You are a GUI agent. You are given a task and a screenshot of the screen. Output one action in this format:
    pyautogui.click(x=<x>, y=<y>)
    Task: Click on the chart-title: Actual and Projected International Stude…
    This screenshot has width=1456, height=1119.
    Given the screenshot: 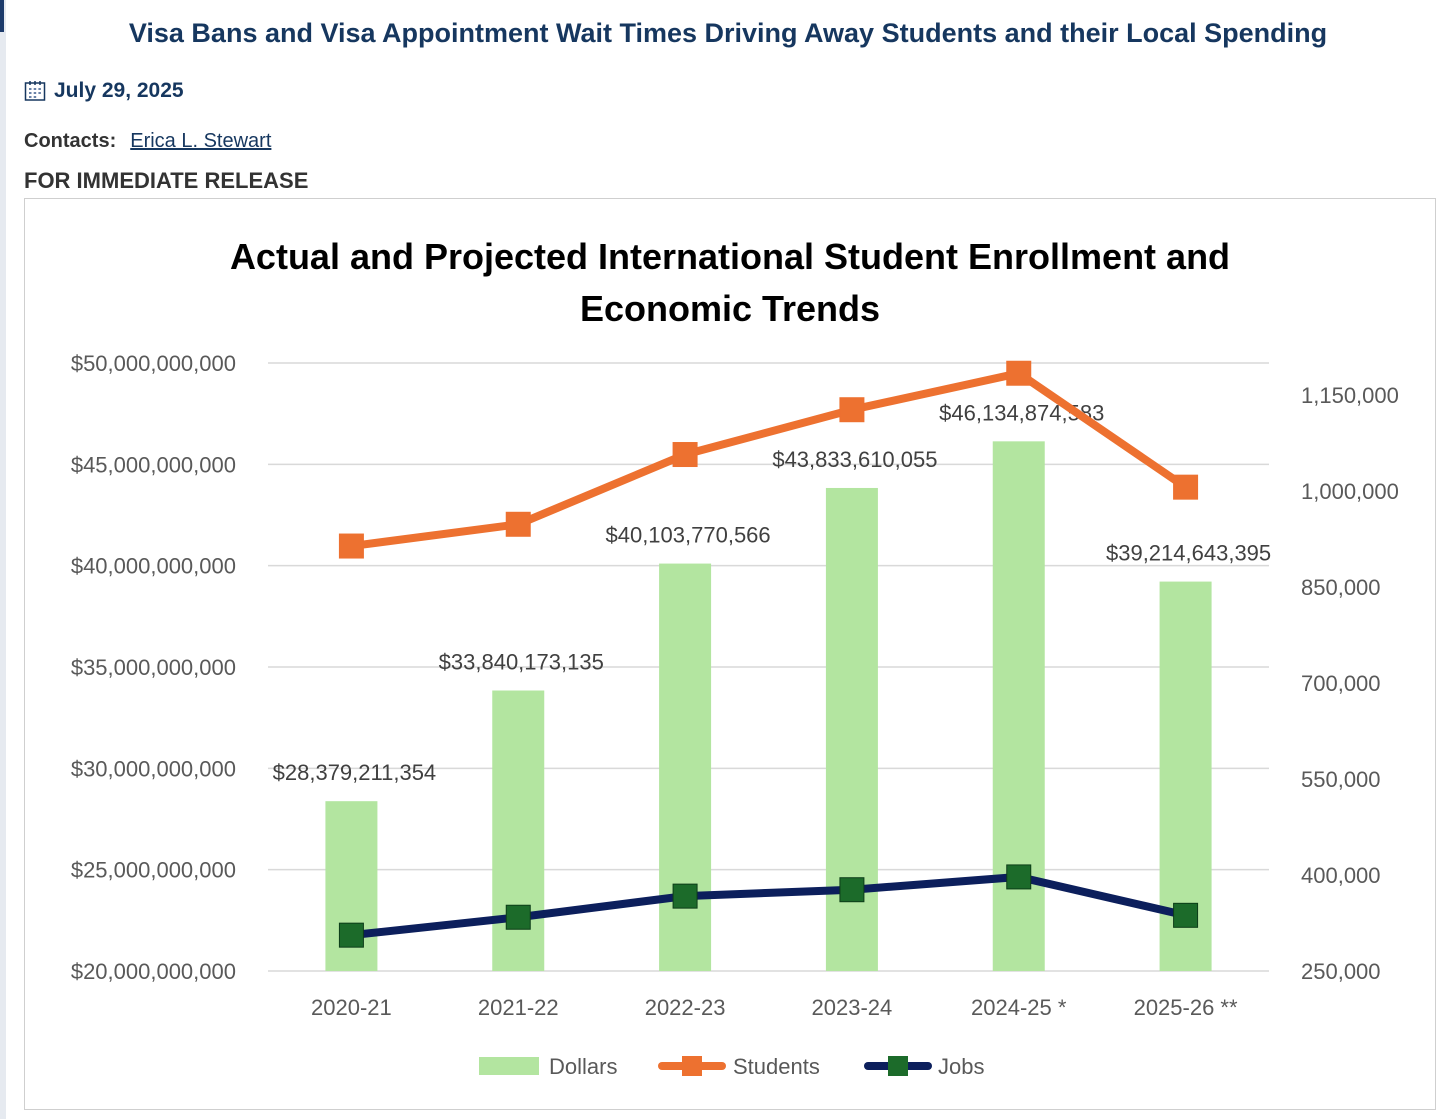 What is the action you would take?
    pyautogui.click(x=730, y=256)
    